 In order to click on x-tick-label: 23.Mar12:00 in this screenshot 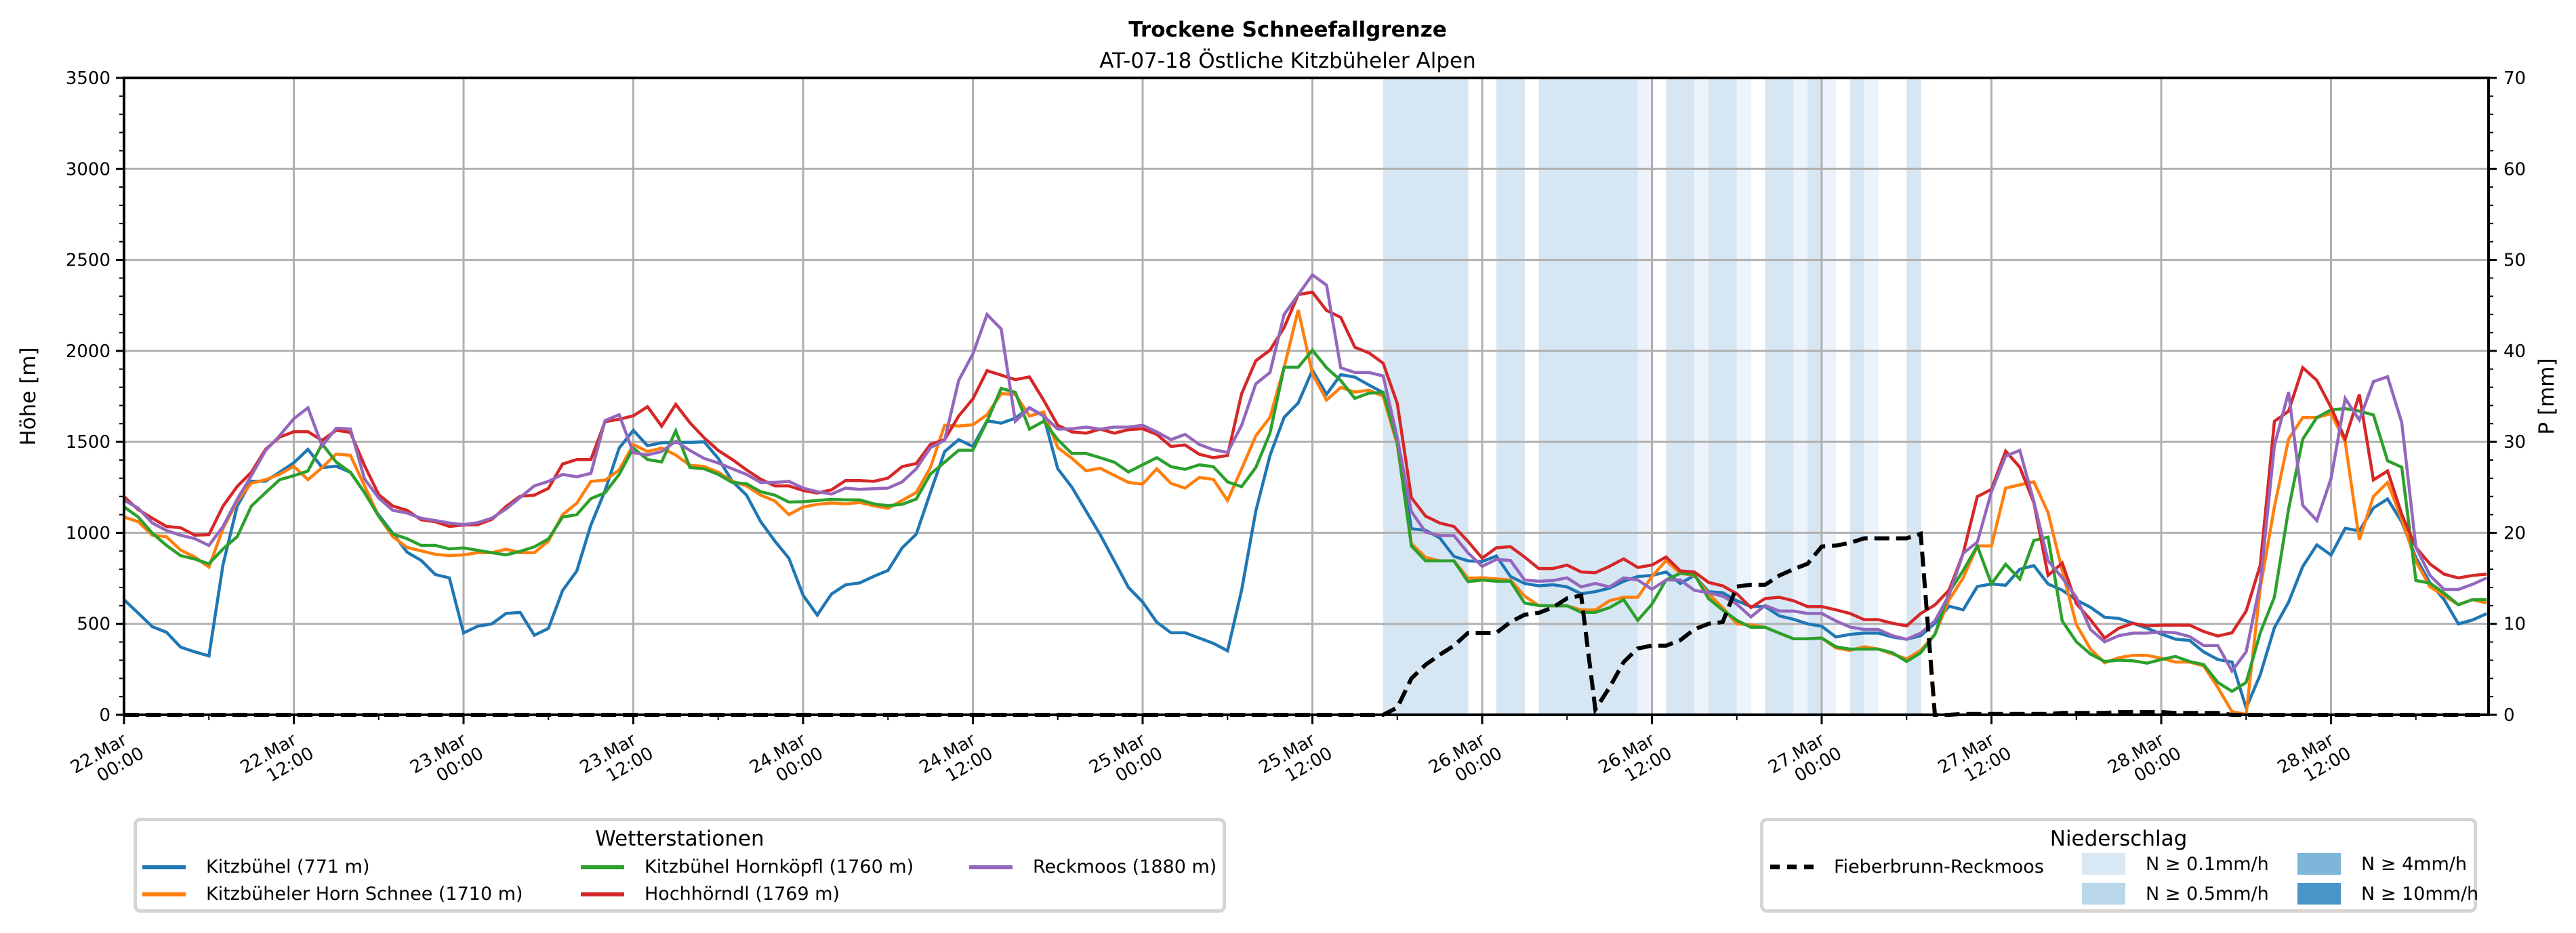, I will do `click(617, 760)`.